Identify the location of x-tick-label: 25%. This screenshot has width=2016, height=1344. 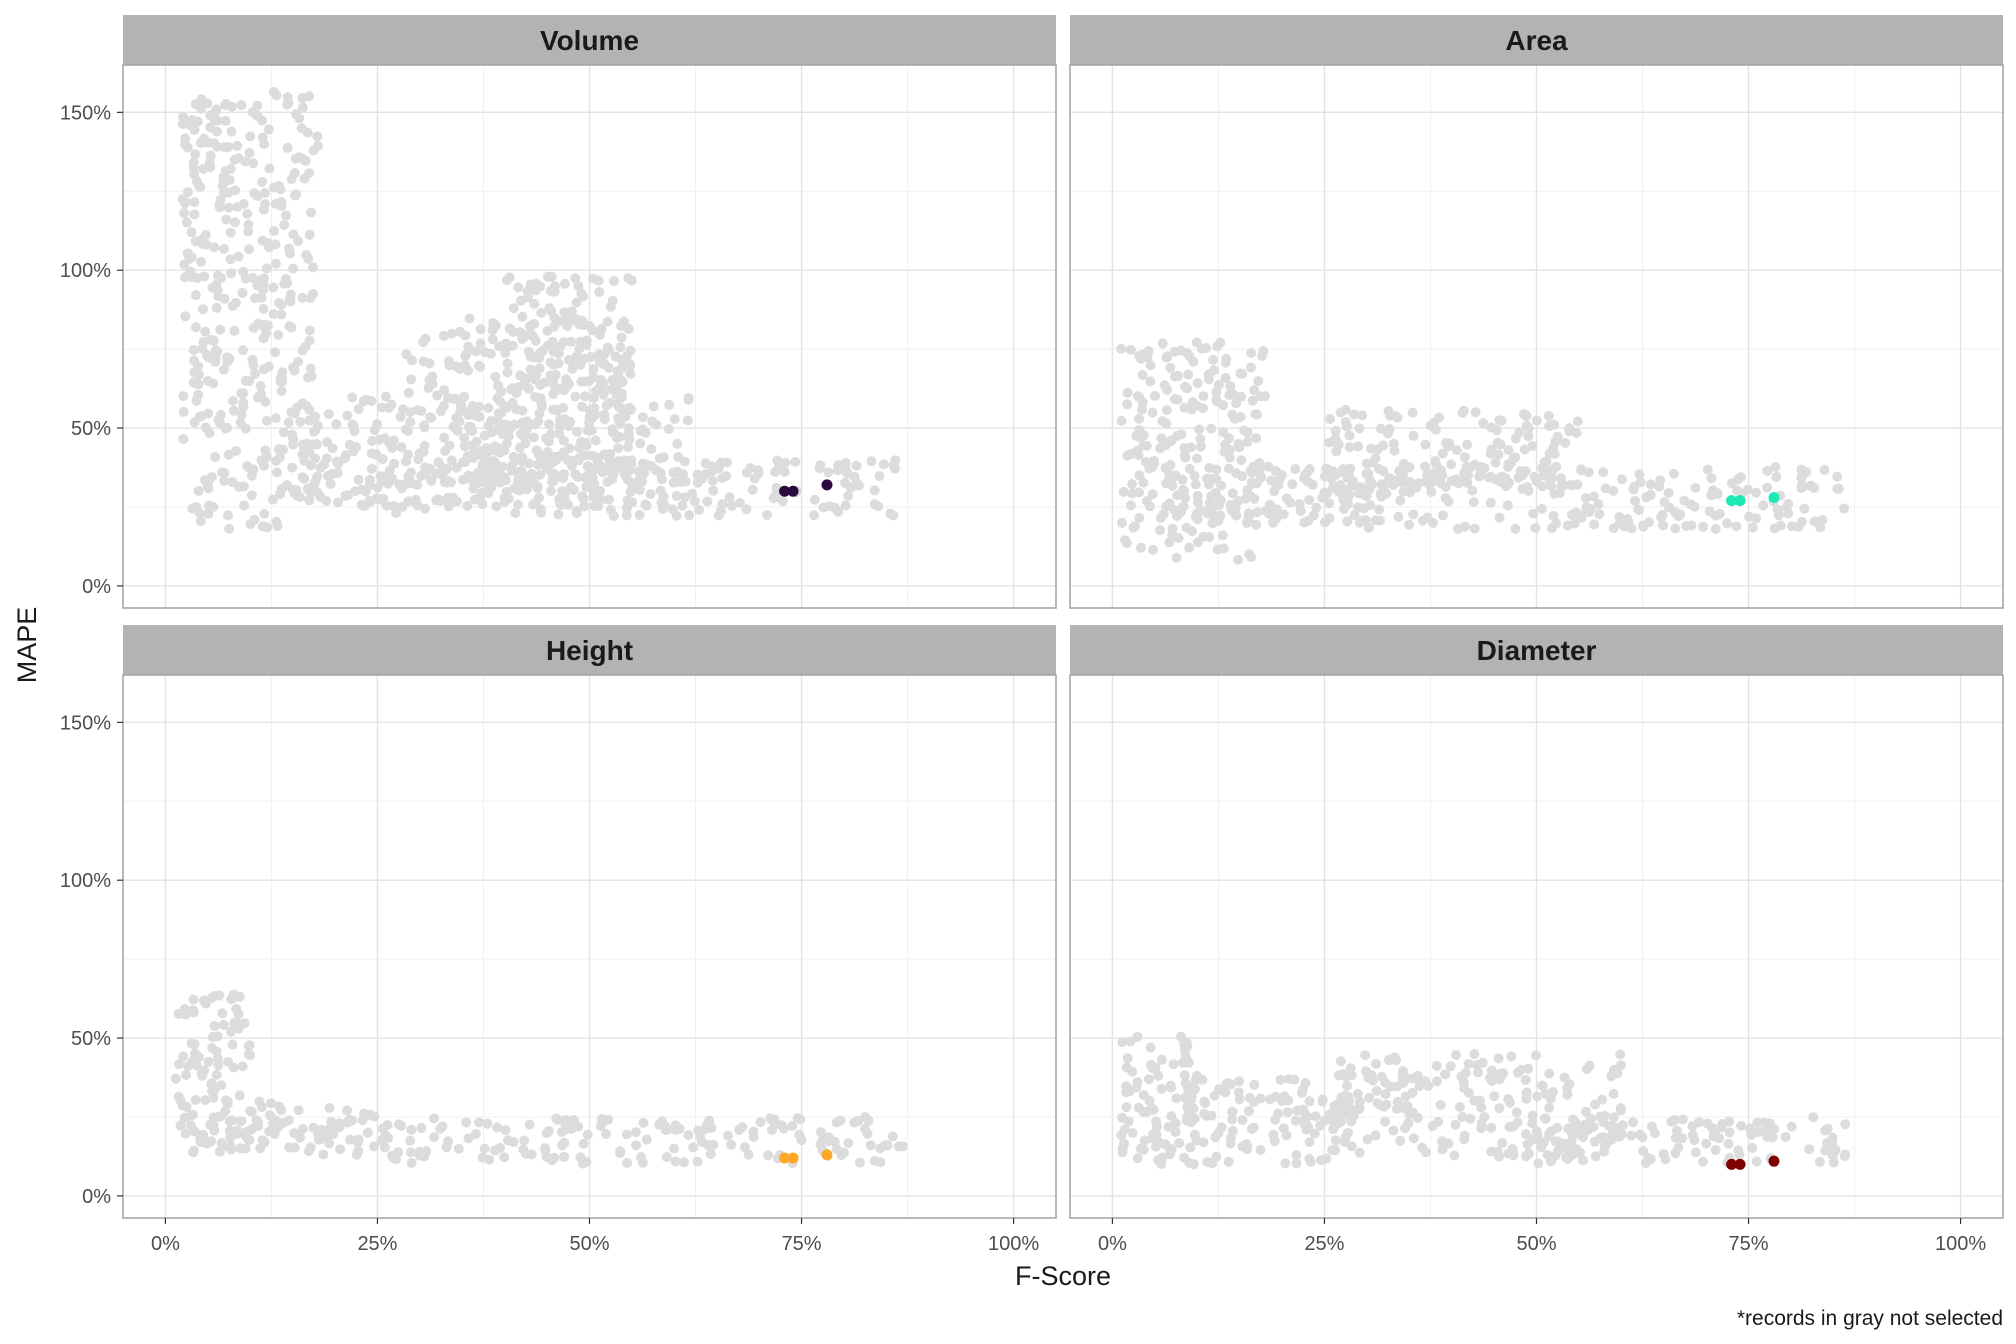
(1324, 1244).